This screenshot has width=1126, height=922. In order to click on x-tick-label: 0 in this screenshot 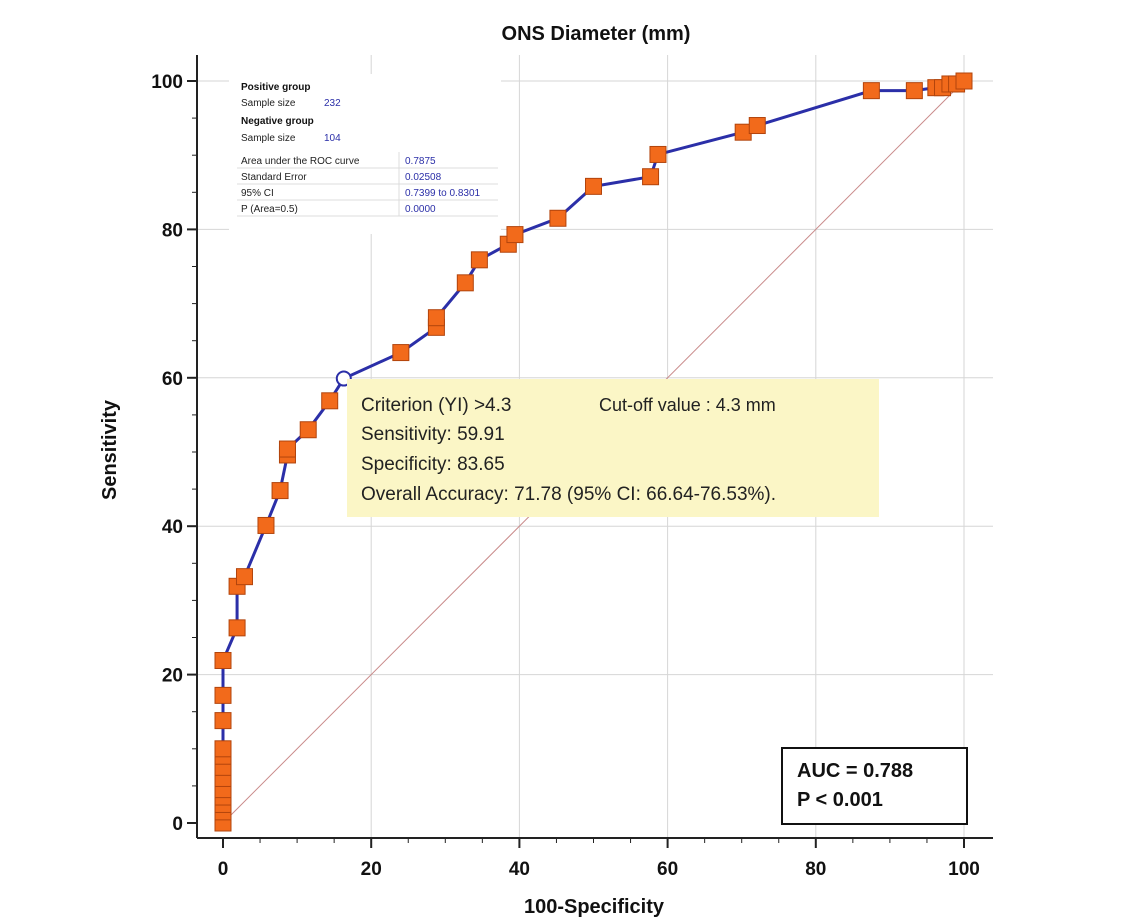, I will do `click(223, 869)`.